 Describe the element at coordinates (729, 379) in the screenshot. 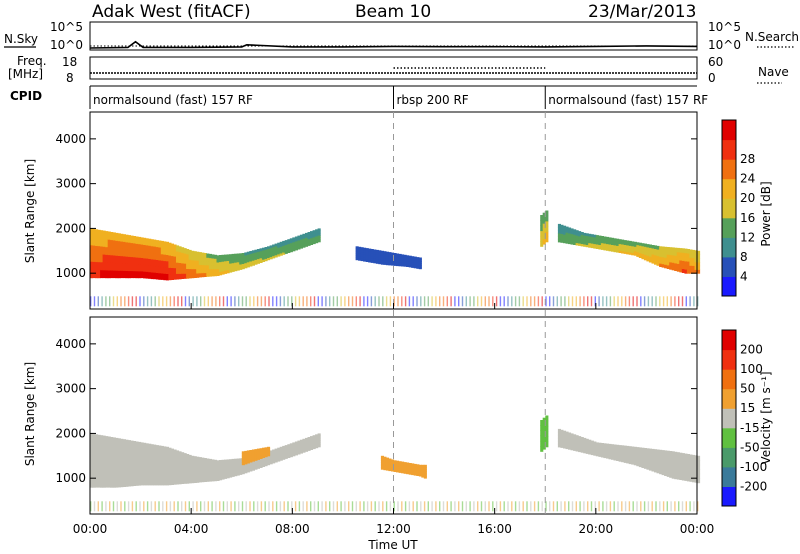

I see `colorbar-segment` at that location.